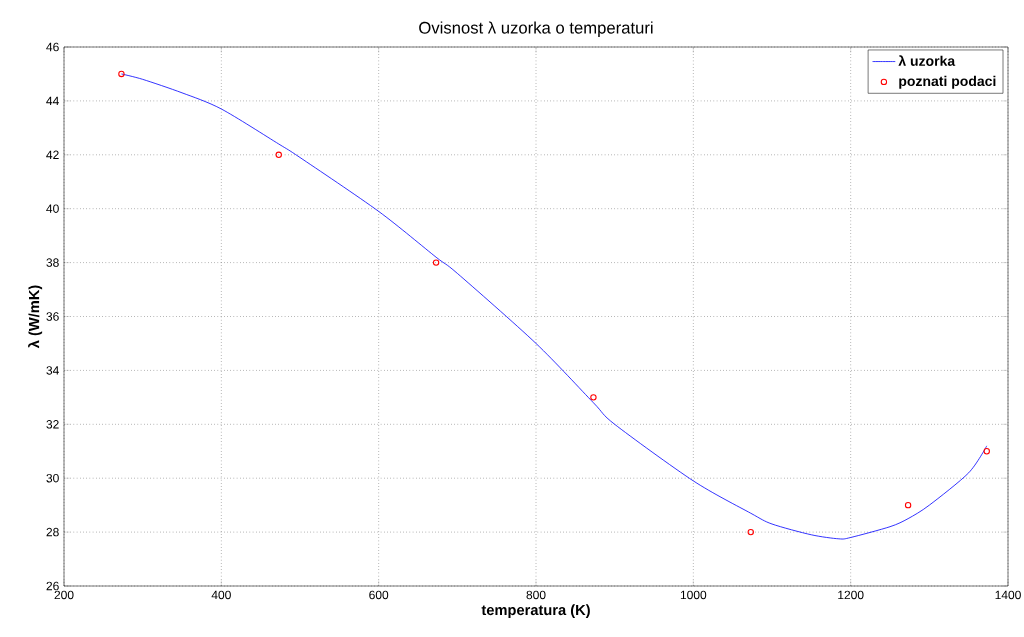  What do you see at coordinates (851, 595) in the screenshot?
I see `x-tick-label: 1200` at bounding box center [851, 595].